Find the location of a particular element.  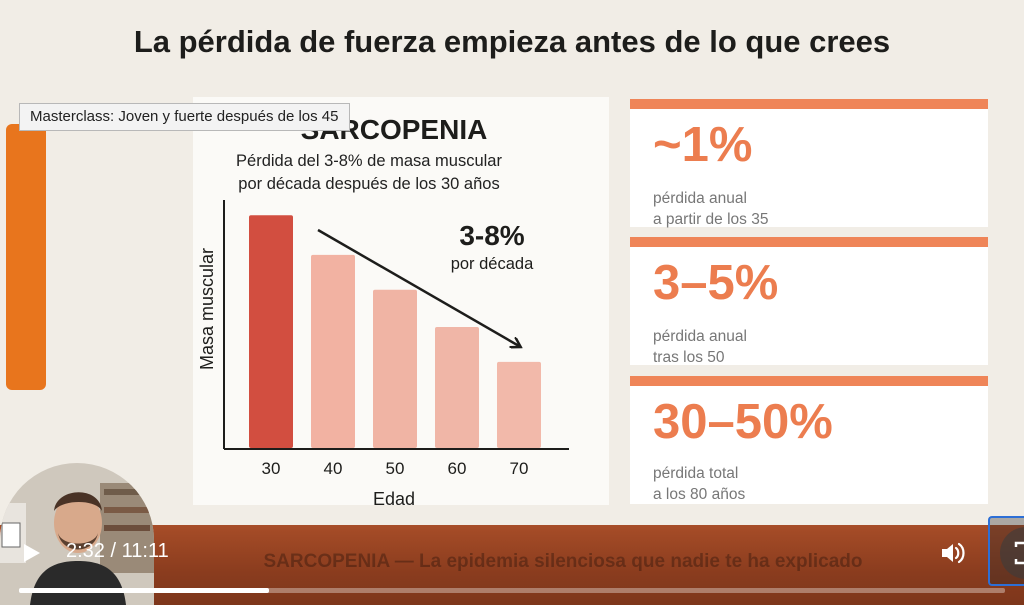

volume-icon is located at coordinates (953, 553).